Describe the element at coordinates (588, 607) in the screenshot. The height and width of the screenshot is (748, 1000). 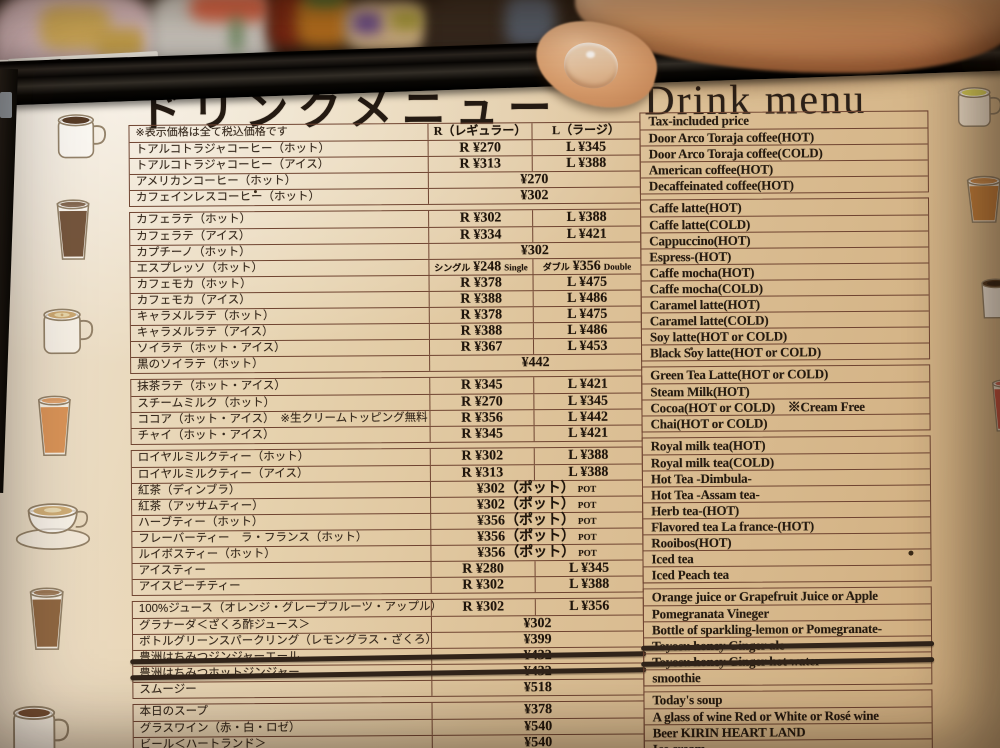
I see `price-large: L ¥356` at that location.